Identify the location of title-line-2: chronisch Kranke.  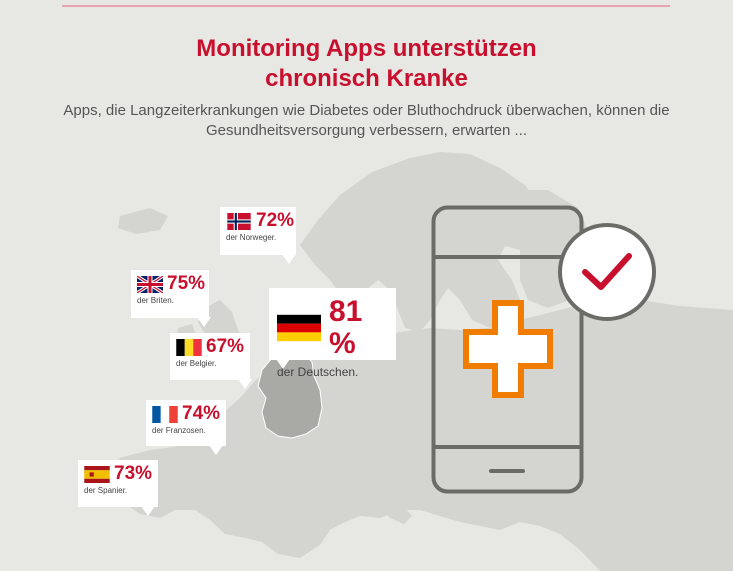
(366, 78).